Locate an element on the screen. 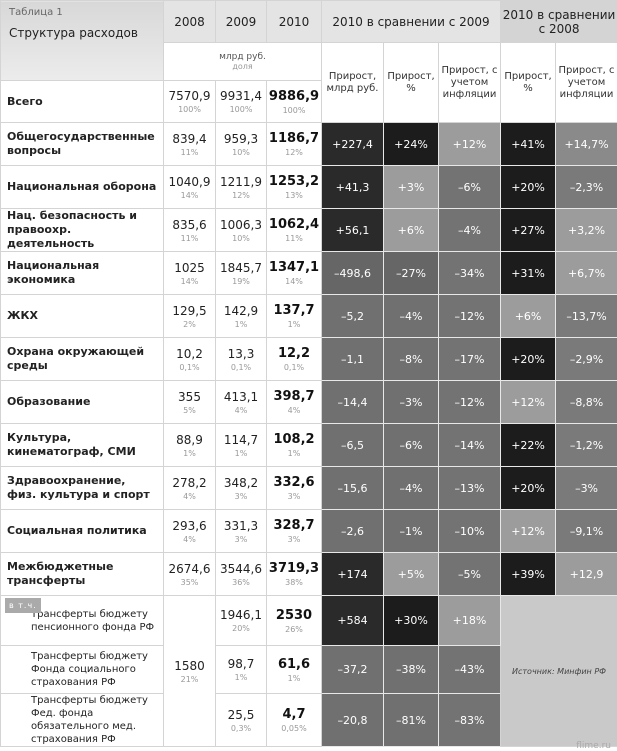 The width and height of the screenshot is (617, 751). growth-cell: –27% is located at coordinates (411, 273).